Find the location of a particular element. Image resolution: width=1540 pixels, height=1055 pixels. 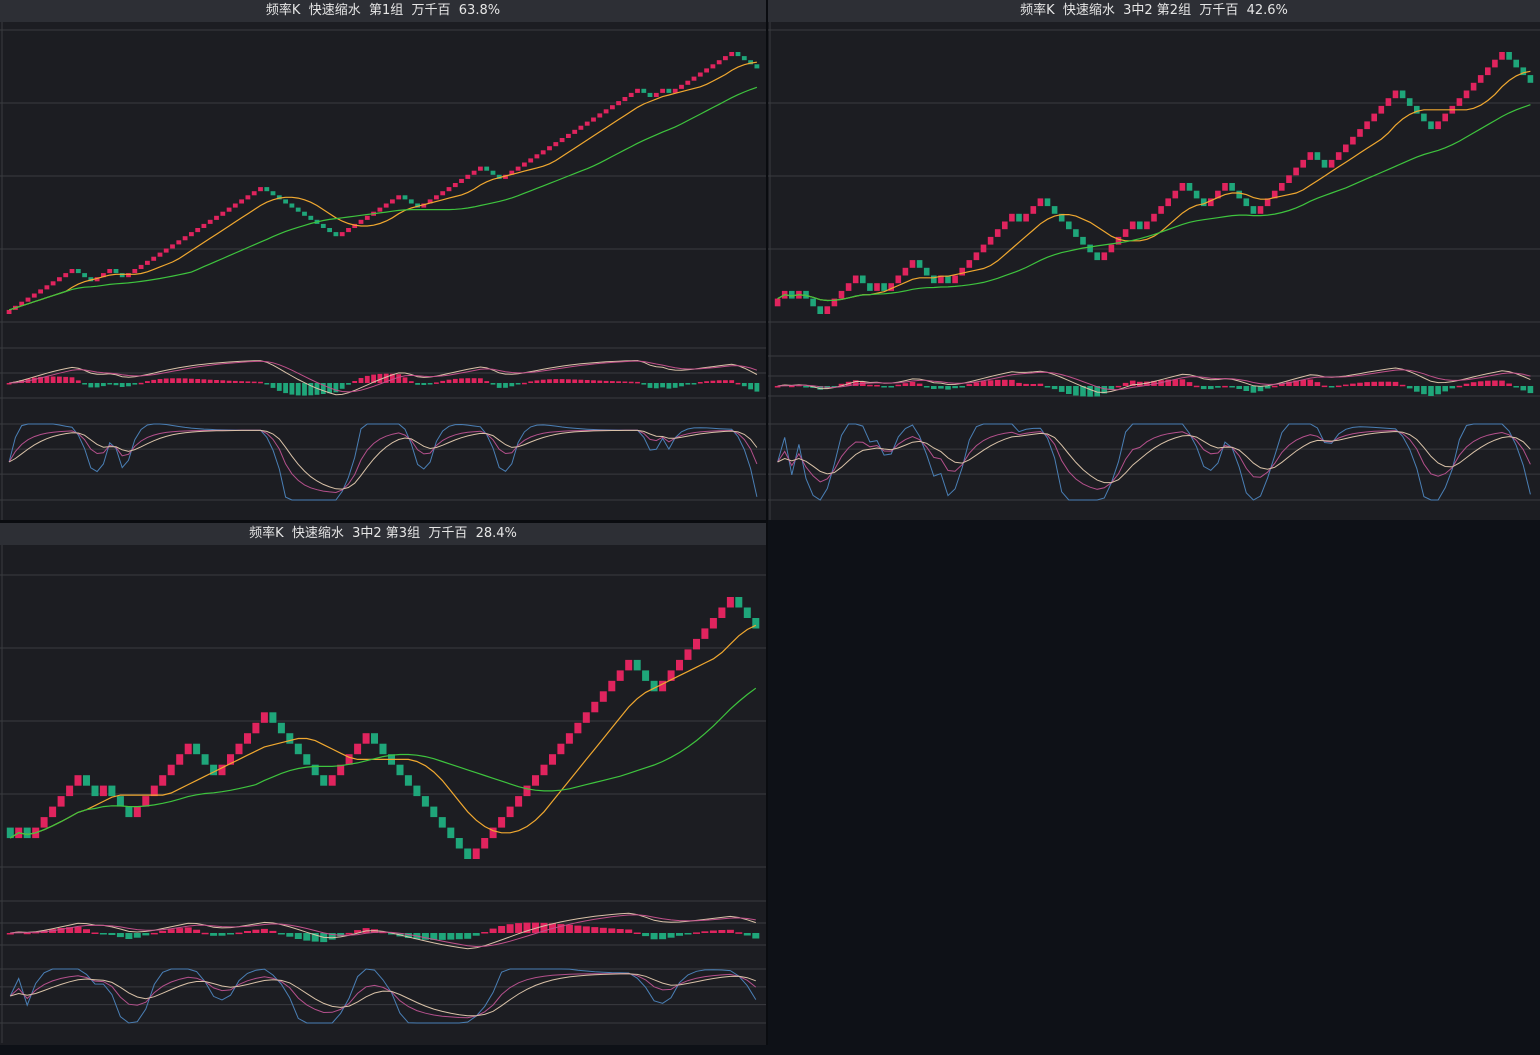

ma-long-line is located at coordinates (383, 763).